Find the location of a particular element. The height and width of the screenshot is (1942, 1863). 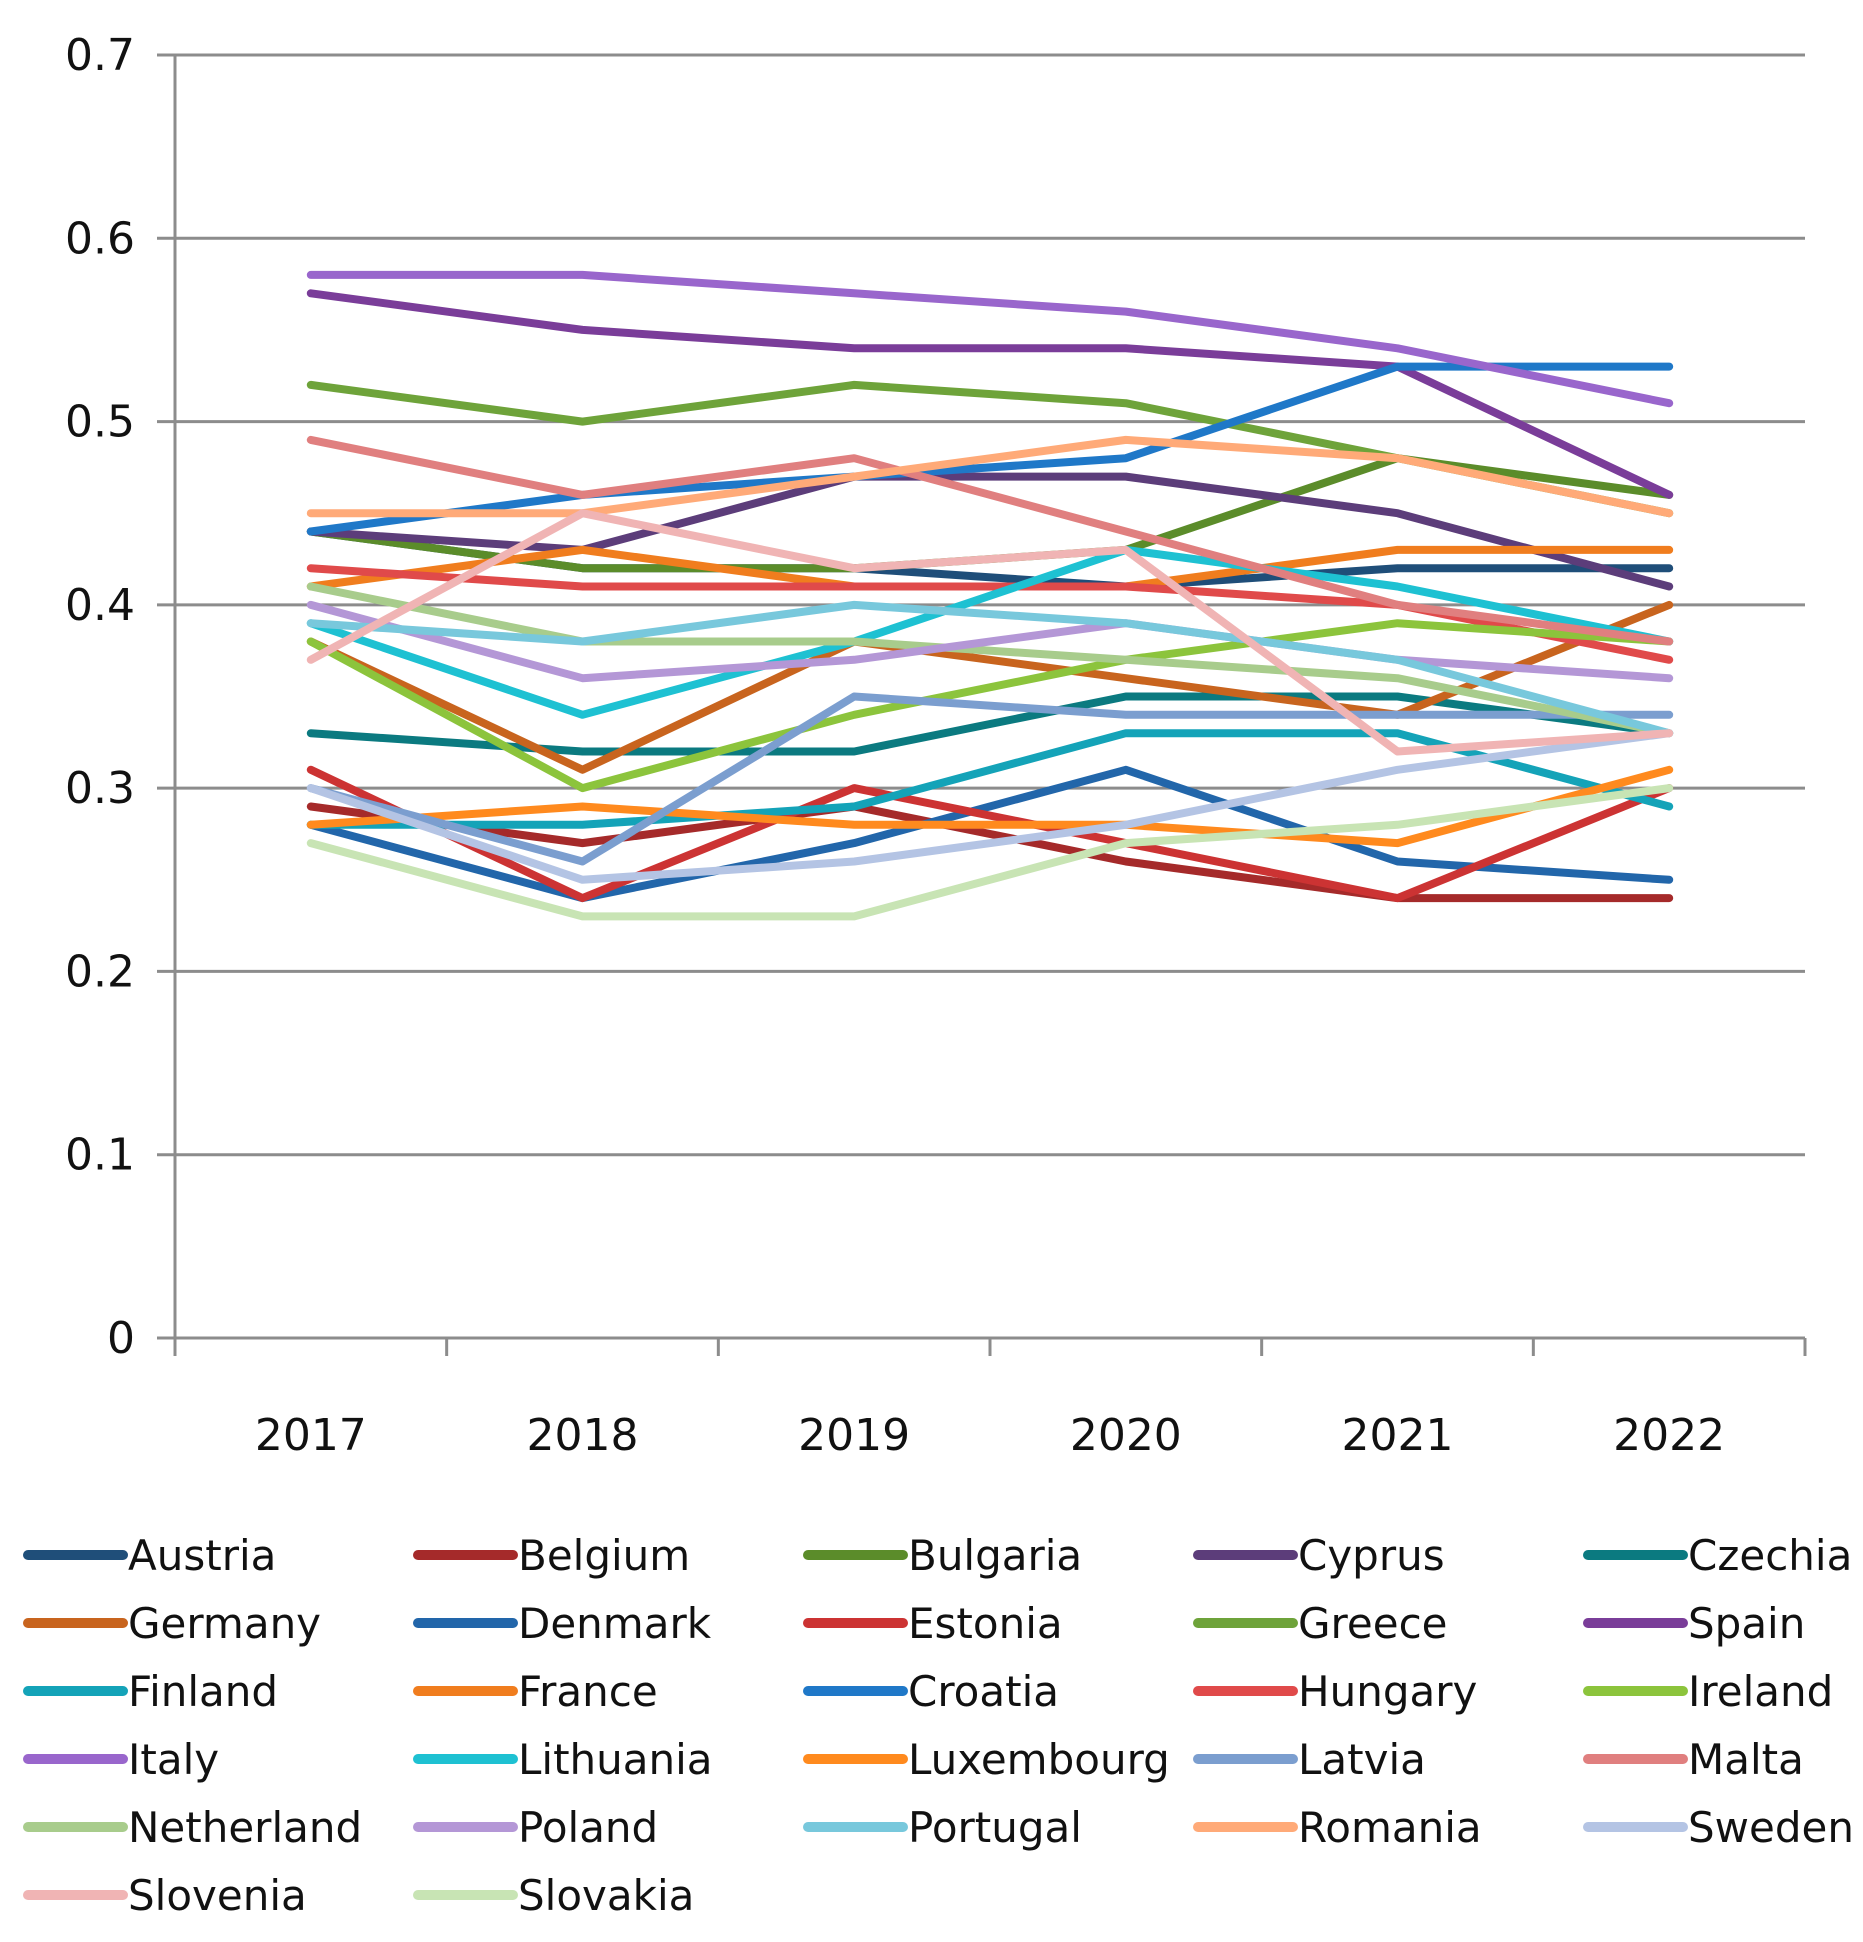

legend-label: Belgium is located at coordinates (604, 1555).